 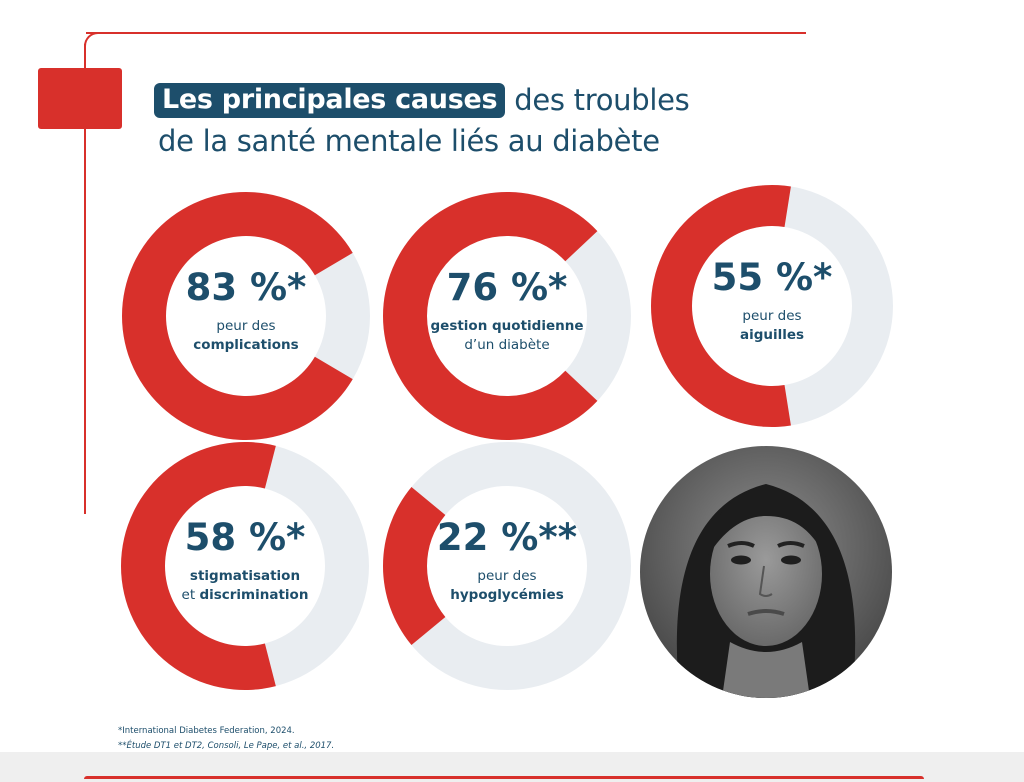 What do you see at coordinates (772, 277) in the screenshot?
I see `donut-value-label: 55 %*` at bounding box center [772, 277].